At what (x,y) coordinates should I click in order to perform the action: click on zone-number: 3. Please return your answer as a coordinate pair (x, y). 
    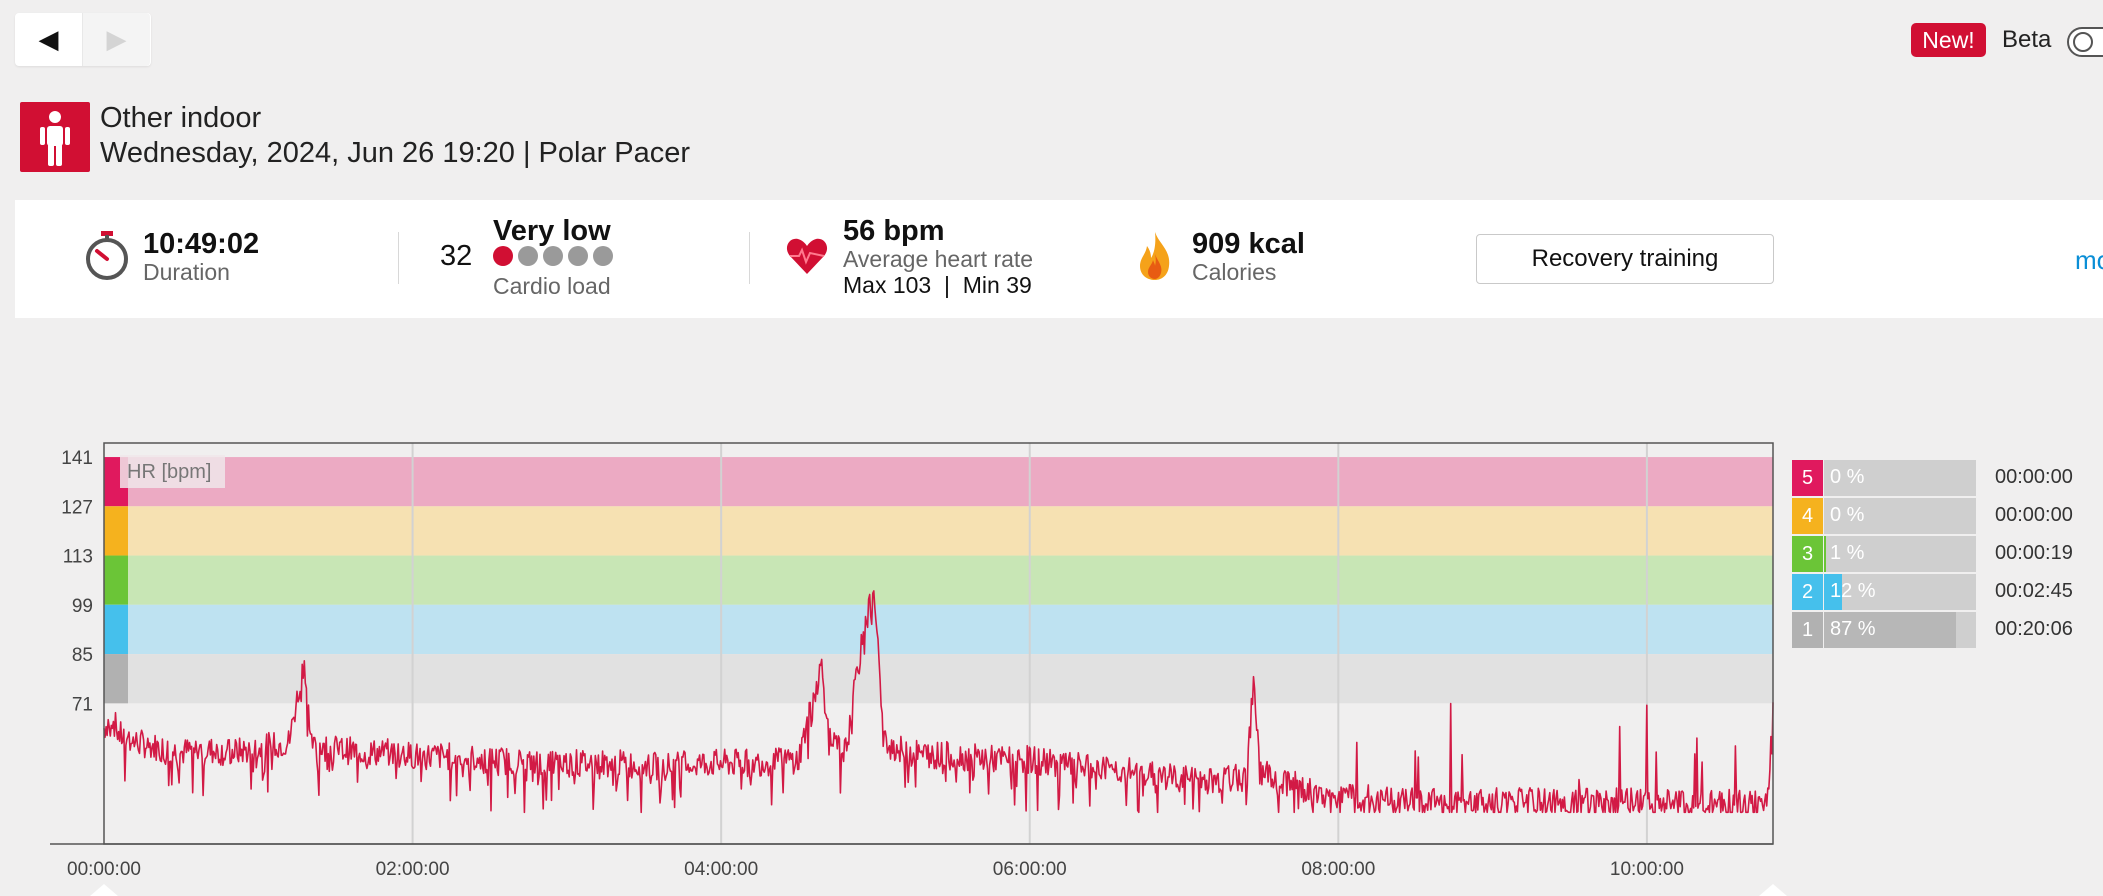
    Looking at the image, I should click on (1807, 554).